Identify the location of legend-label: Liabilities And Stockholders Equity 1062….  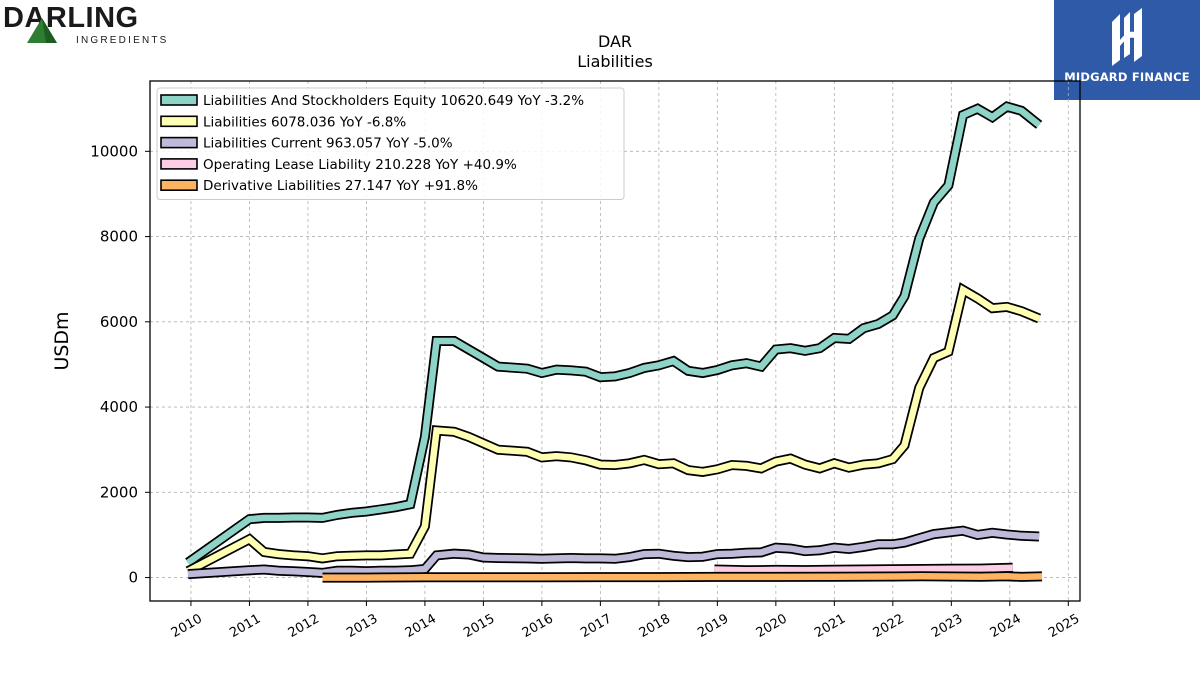
(393, 101).